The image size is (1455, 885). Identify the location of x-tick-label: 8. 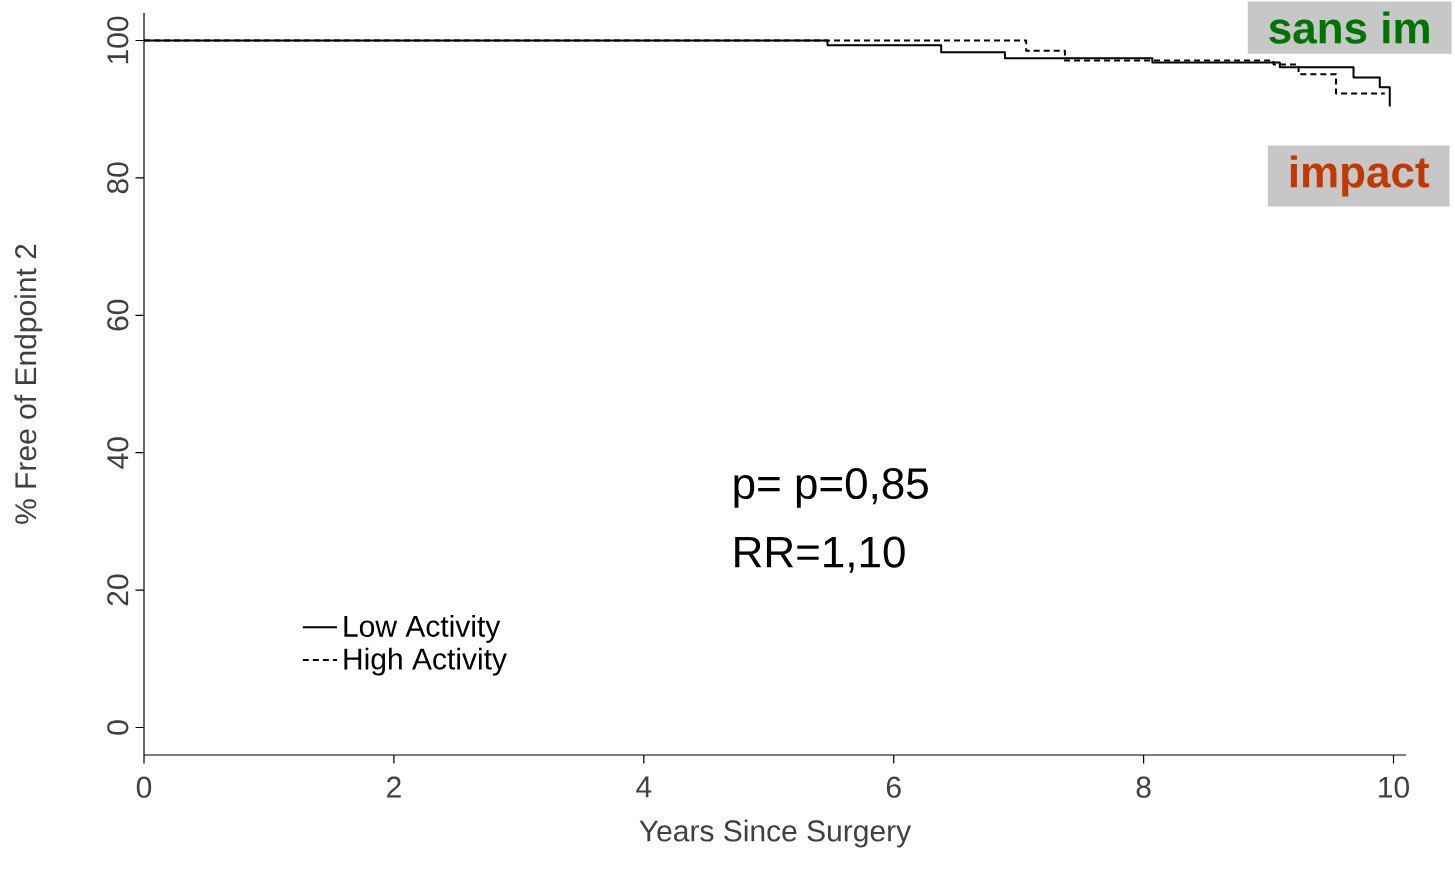
(1143, 787).